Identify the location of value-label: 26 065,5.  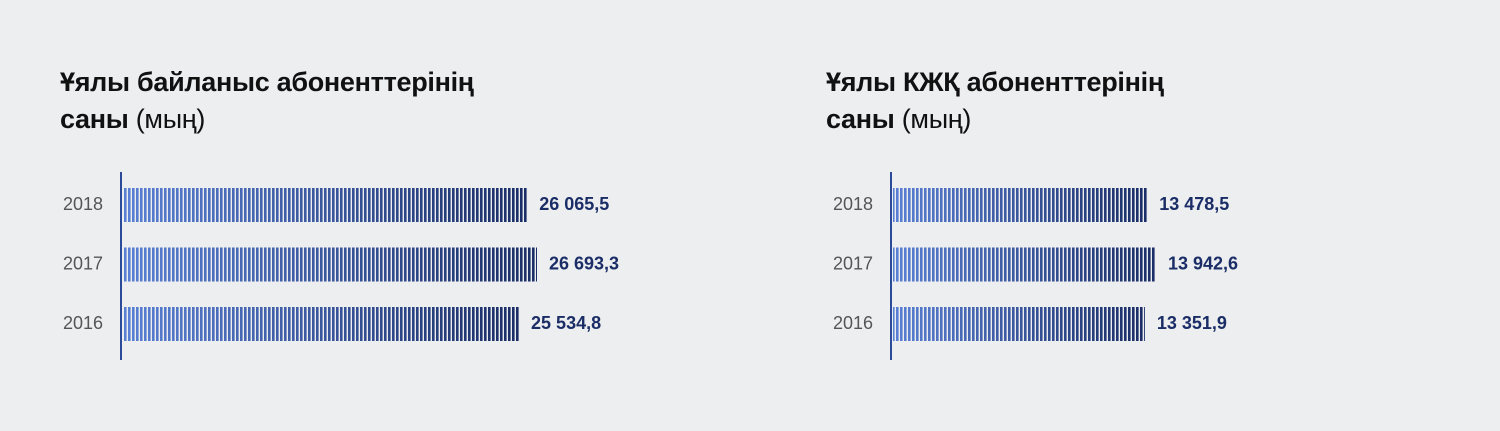
(574, 204).